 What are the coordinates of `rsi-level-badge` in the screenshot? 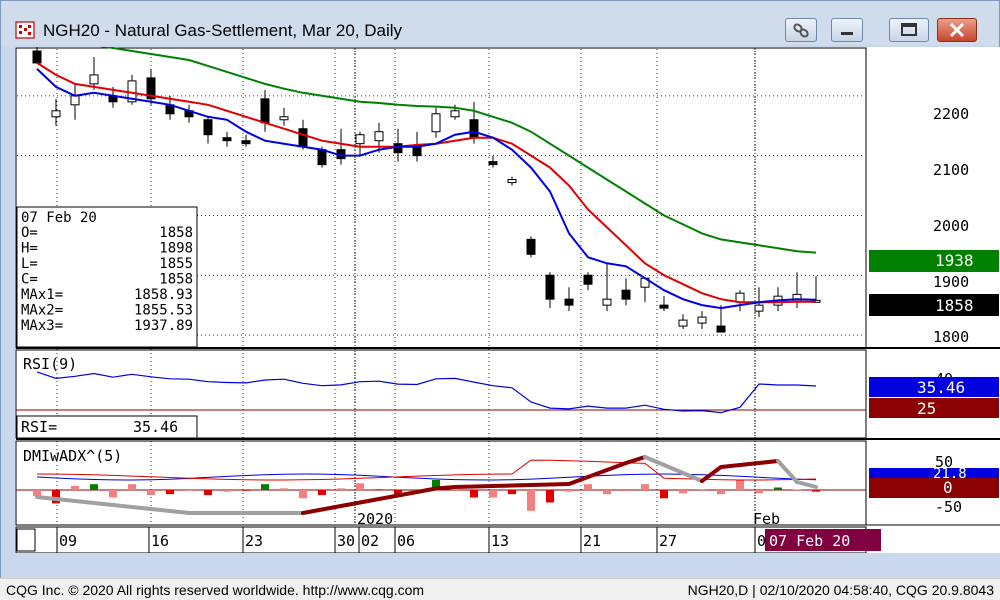 It's located at (934, 408).